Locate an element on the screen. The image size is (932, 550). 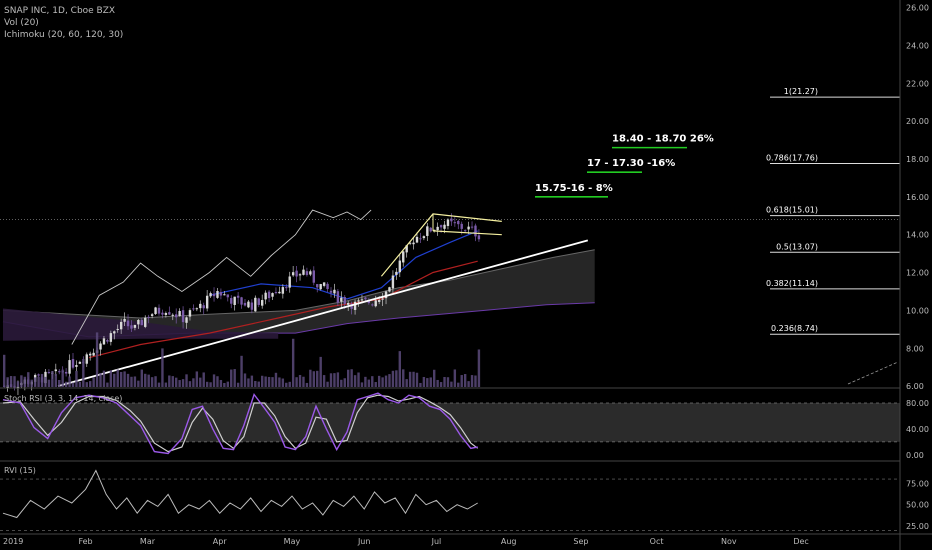
legend-symbol: SNAP INC, 1D, Cboe BZX is located at coordinates (60, 11).